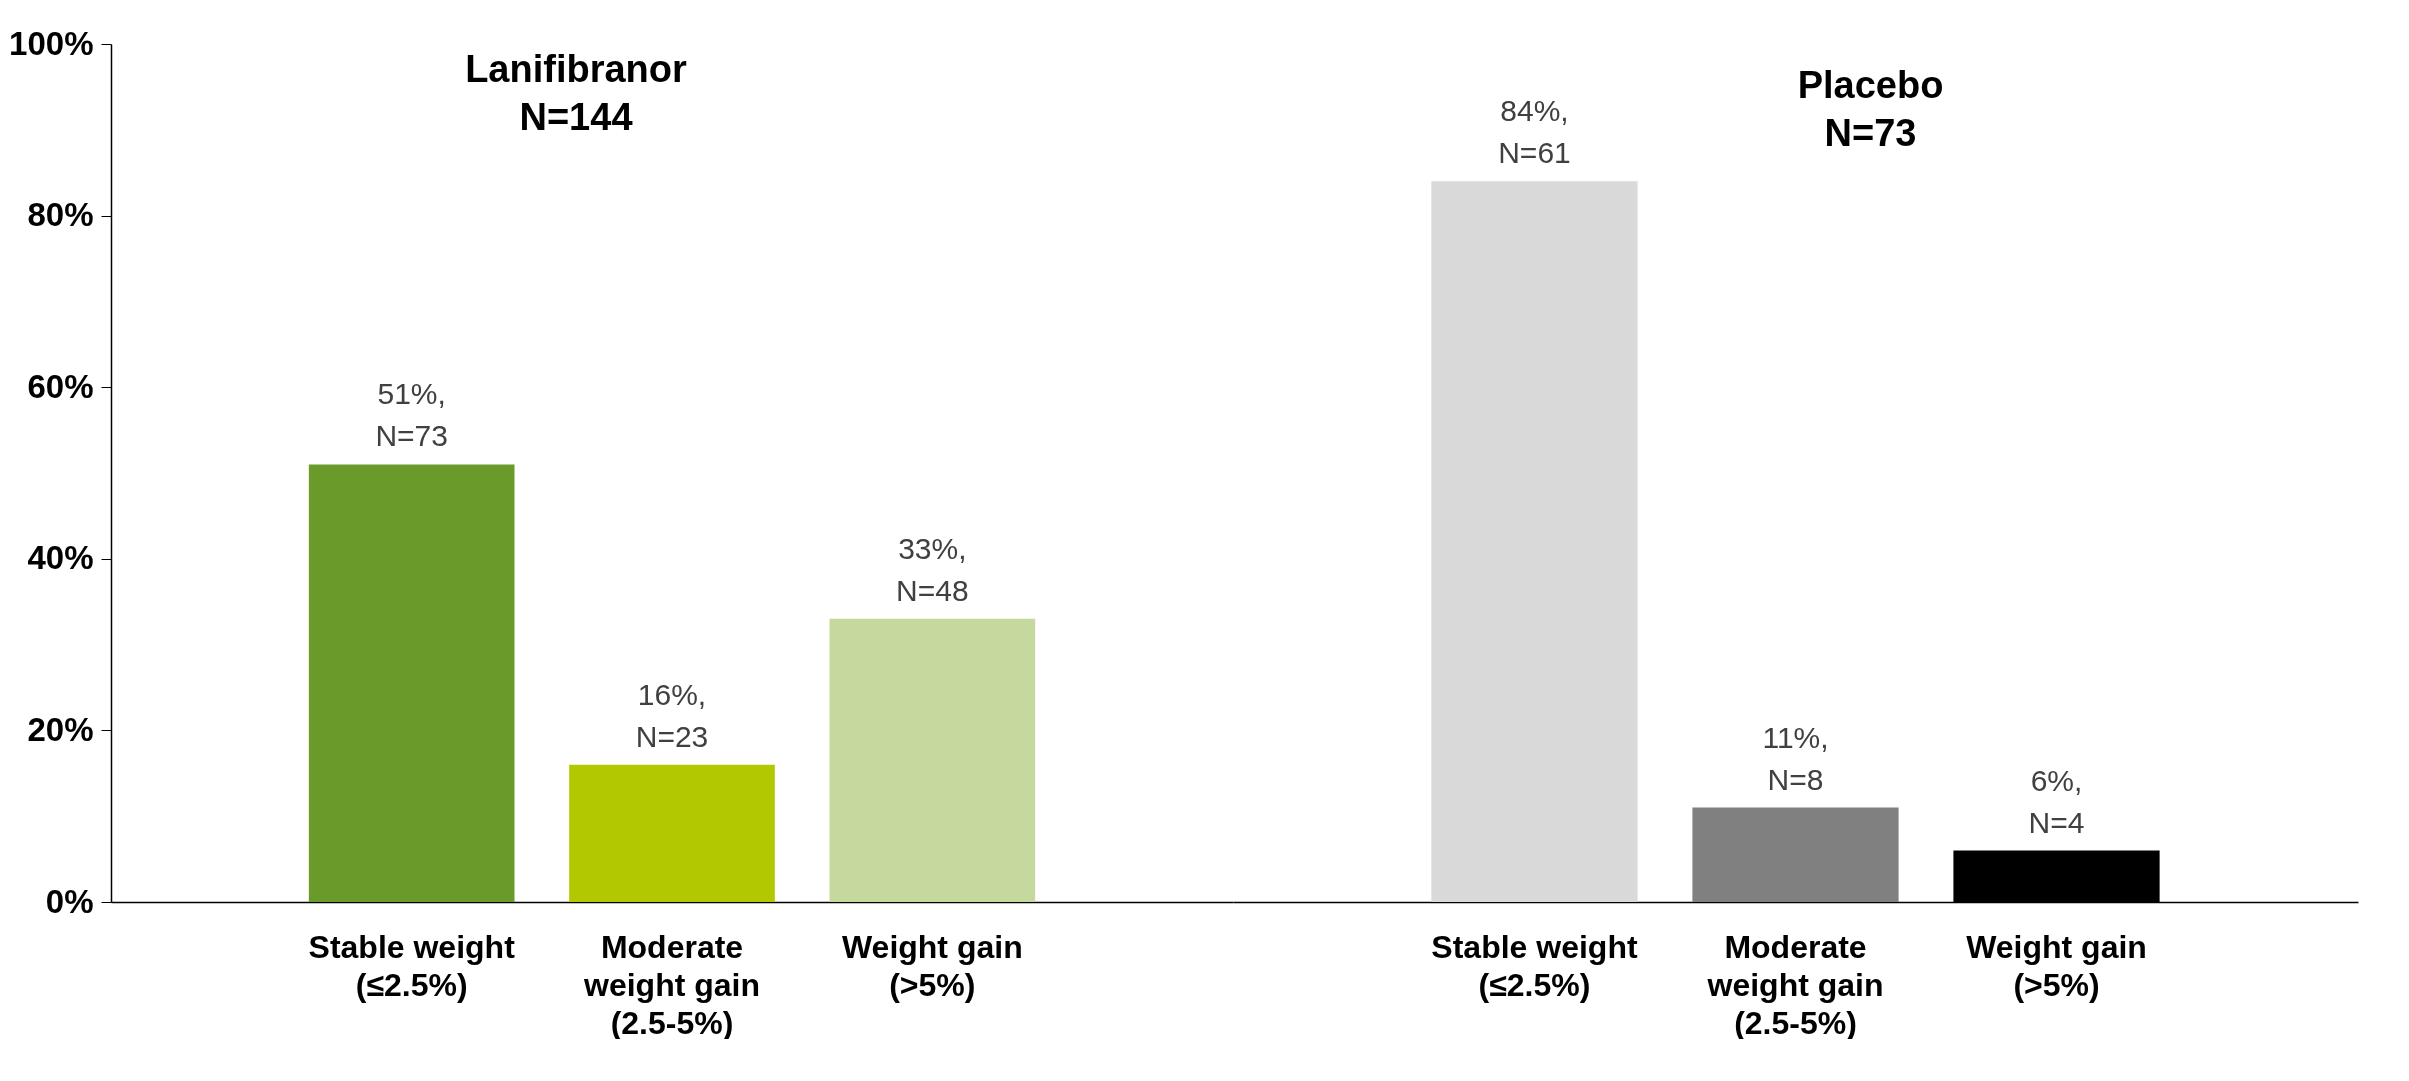  Describe the element at coordinates (60, 729) in the screenshot. I see `y-tick-label: 20%` at that location.